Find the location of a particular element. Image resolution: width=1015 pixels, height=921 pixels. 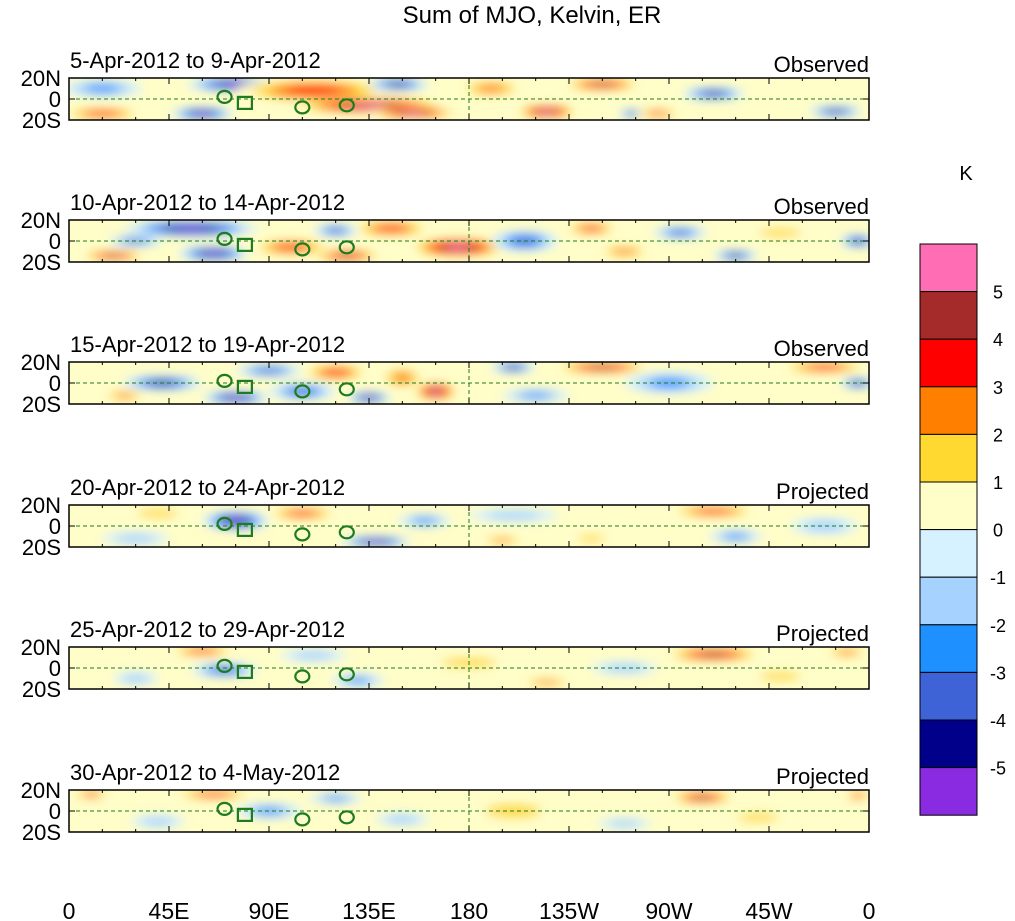

colorbar-label: -2 is located at coordinates (998, 626).